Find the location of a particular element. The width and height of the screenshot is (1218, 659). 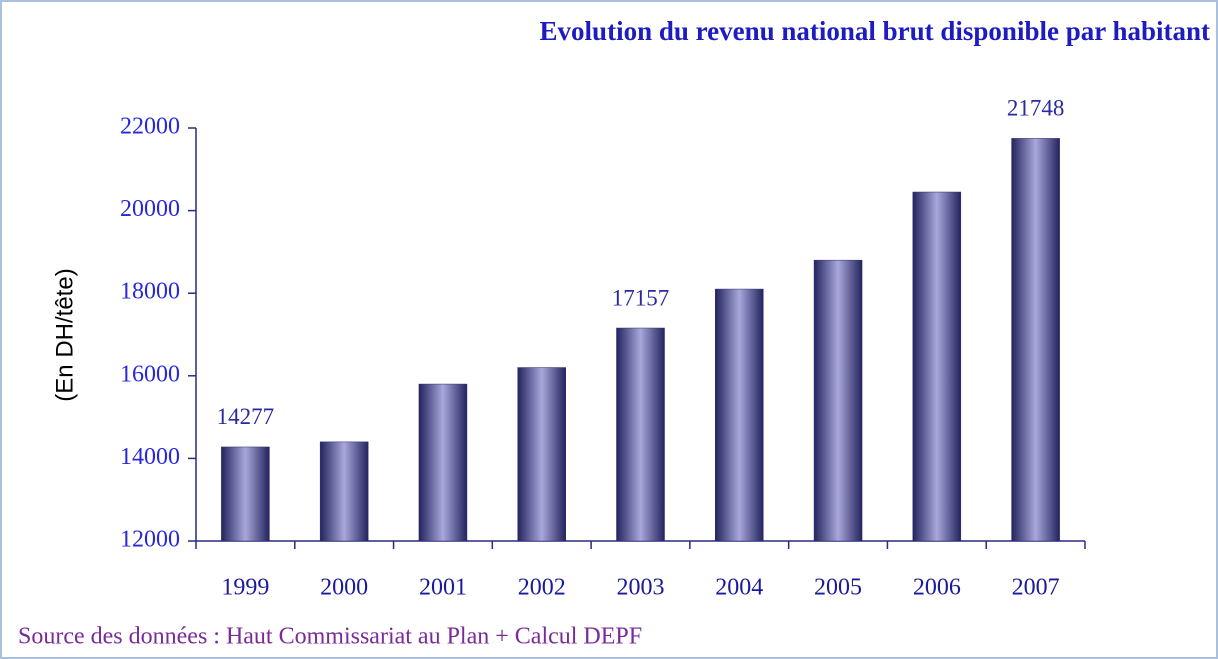

y-tick-label: 14000 is located at coordinates (150, 457).